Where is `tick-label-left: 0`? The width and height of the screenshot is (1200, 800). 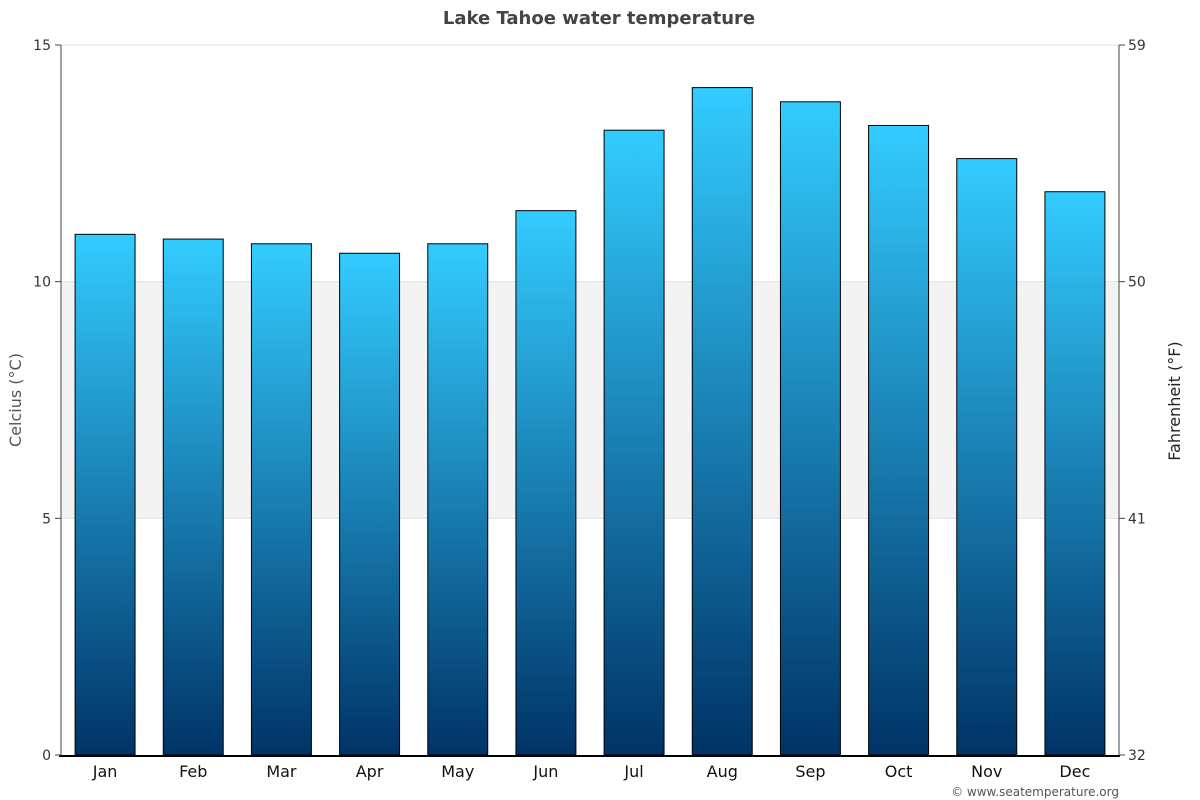
tick-label-left: 0 is located at coordinates (46, 756).